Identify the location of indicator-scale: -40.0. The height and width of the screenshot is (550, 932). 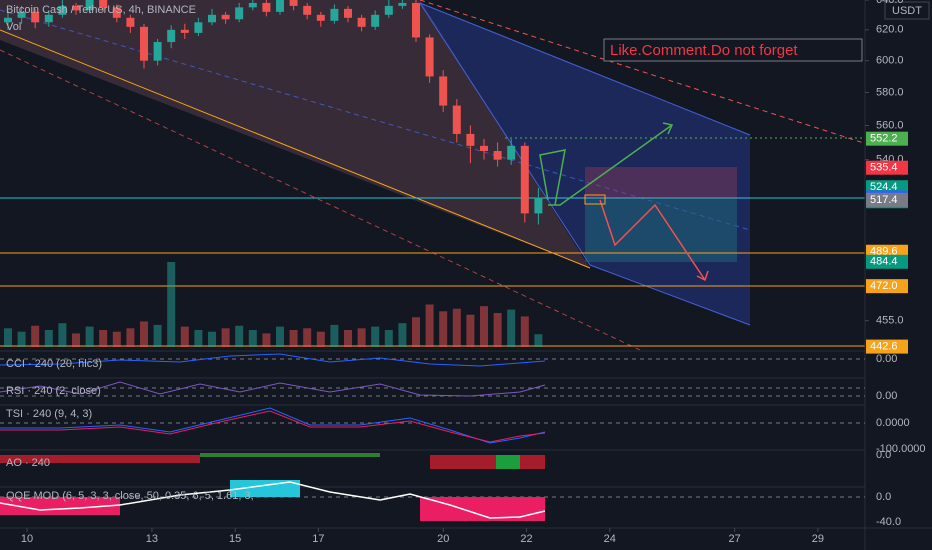
(888, 522).